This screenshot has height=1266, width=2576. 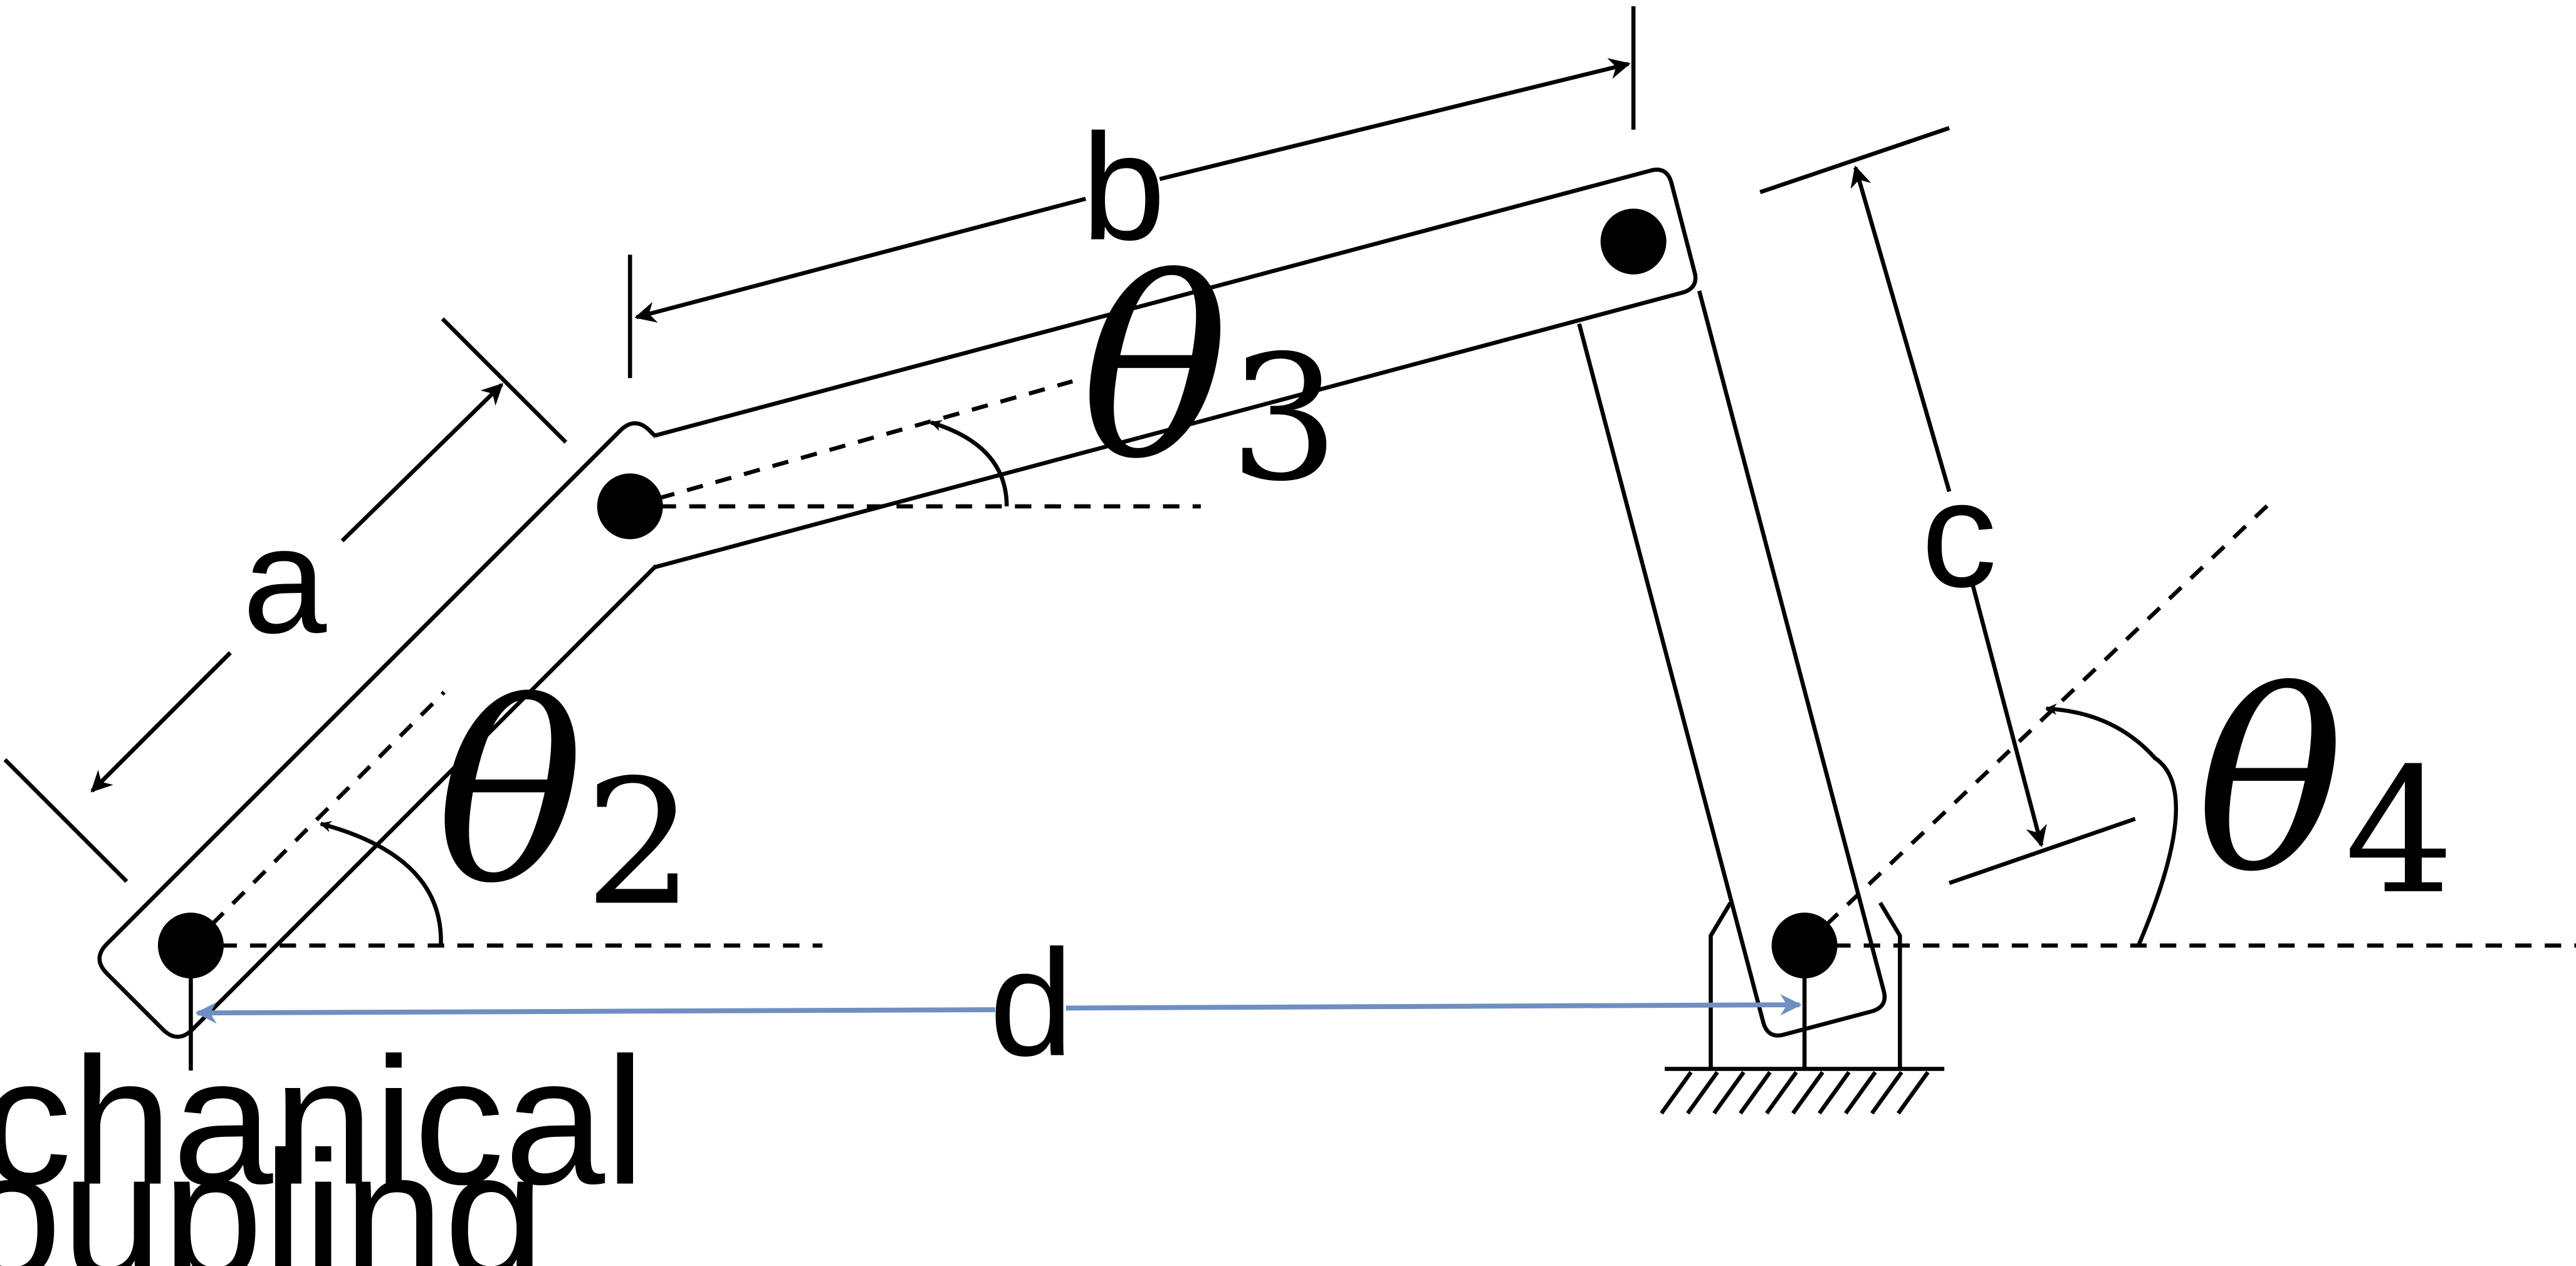 What do you see at coordinates (1633, 241) in the screenshot?
I see `joint-coupler-rocker` at bounding box center [1633, 241].